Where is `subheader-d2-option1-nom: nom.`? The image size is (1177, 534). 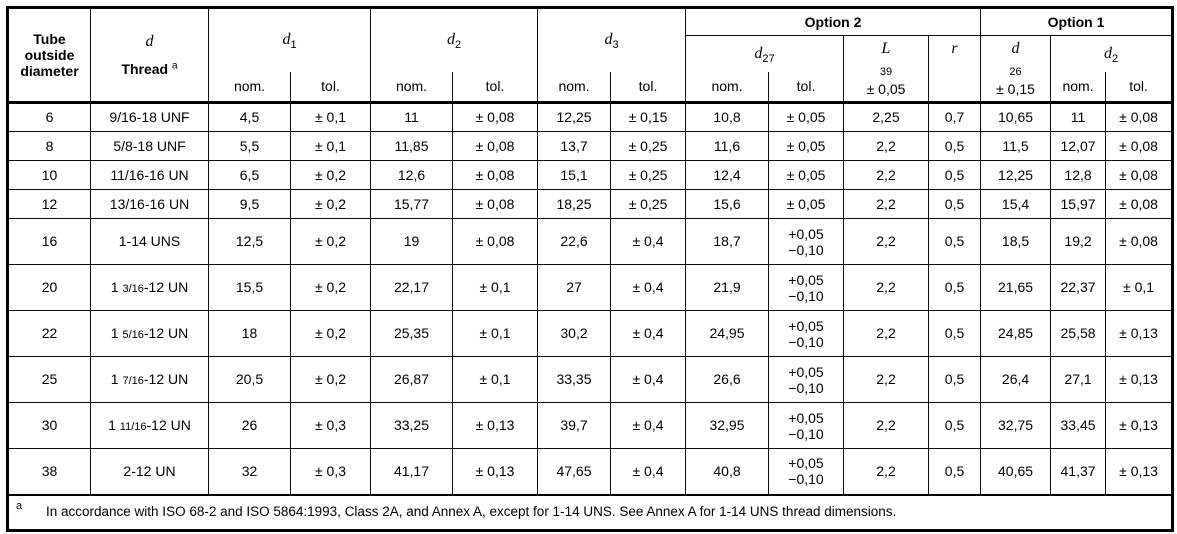
subheader-d2-option1-nom: nom. is located at coordinates (1078, 87).